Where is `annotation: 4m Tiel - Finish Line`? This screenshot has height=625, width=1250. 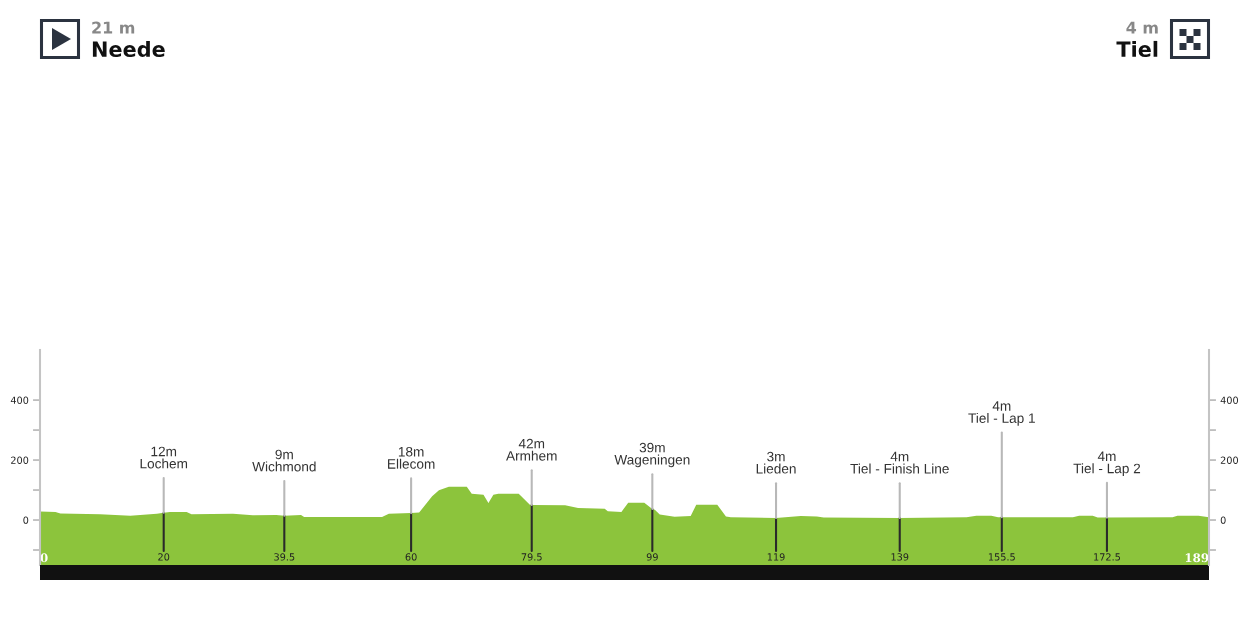
annotation: 4m Tiel - Finish Line is located at coordinates (899, 462).